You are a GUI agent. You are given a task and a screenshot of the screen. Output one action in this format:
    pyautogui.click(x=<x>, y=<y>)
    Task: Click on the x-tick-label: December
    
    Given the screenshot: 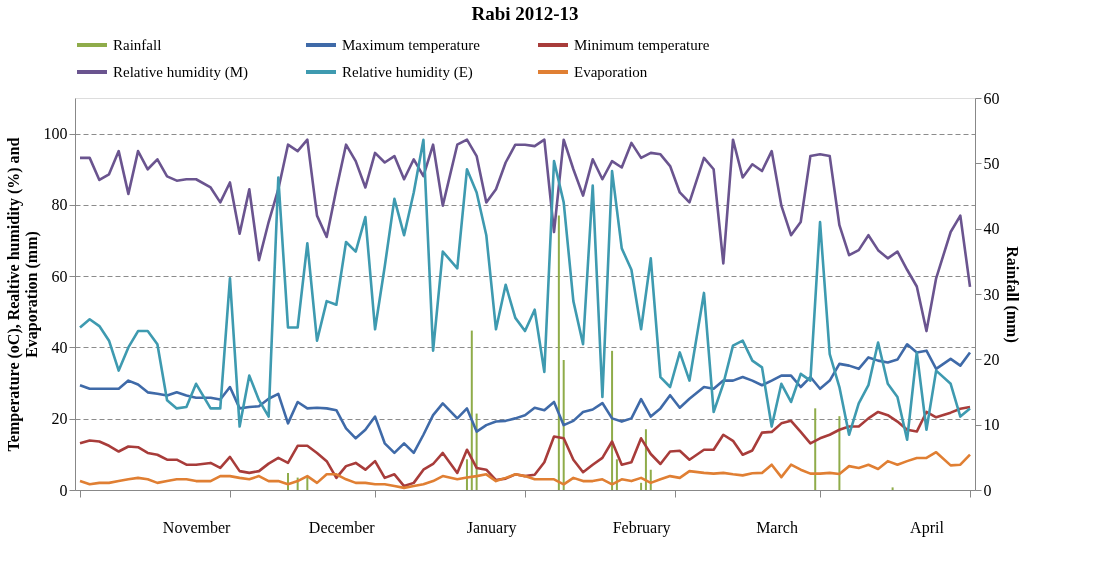 What is the action you would take?
    pyautogui.click(x=342, y=527)
    